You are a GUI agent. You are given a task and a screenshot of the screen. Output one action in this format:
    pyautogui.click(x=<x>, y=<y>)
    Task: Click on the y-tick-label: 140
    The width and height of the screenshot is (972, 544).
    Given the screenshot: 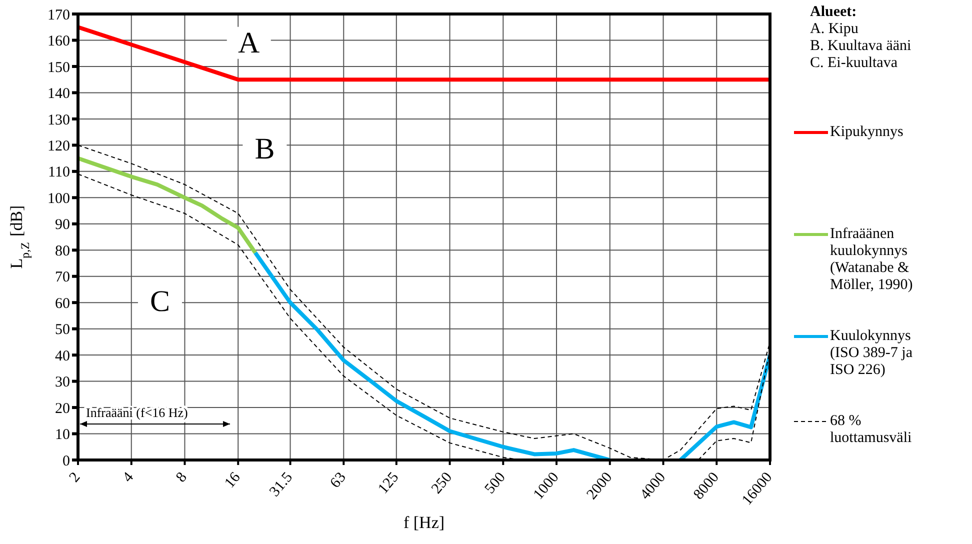 What is the action you would take?
    pyautogui.click(x=59, y=94)
    